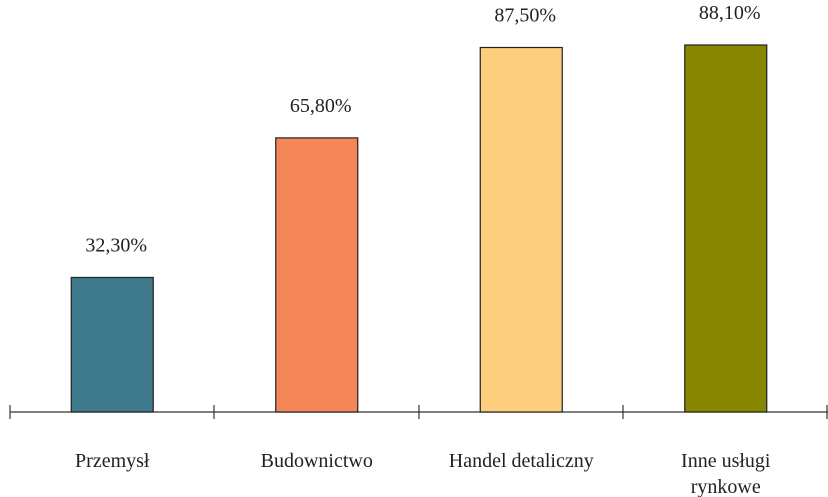 This screenshot has height=497, width=828. I want to click on value-label: 65,80%, so click(321, 106).